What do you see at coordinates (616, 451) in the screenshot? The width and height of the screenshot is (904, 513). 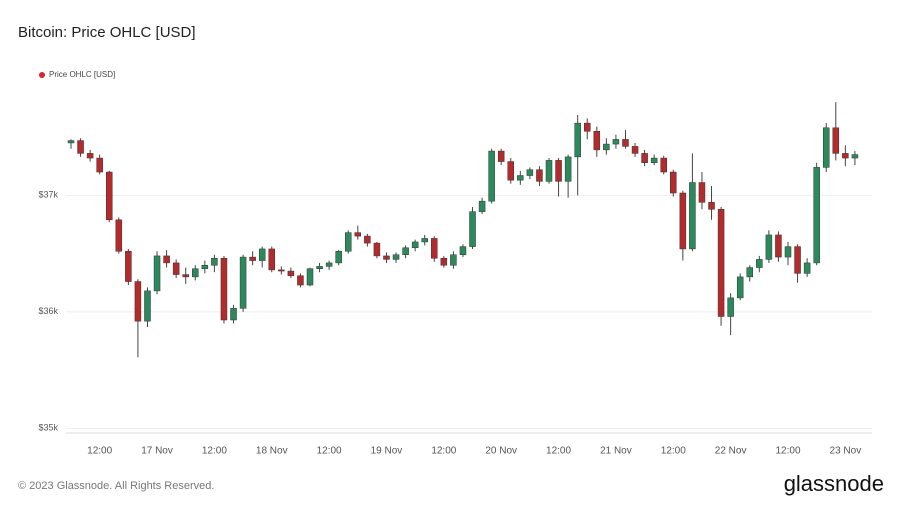 I see `x-tick-label: 21 Nov` at bounding box center [616, 451].